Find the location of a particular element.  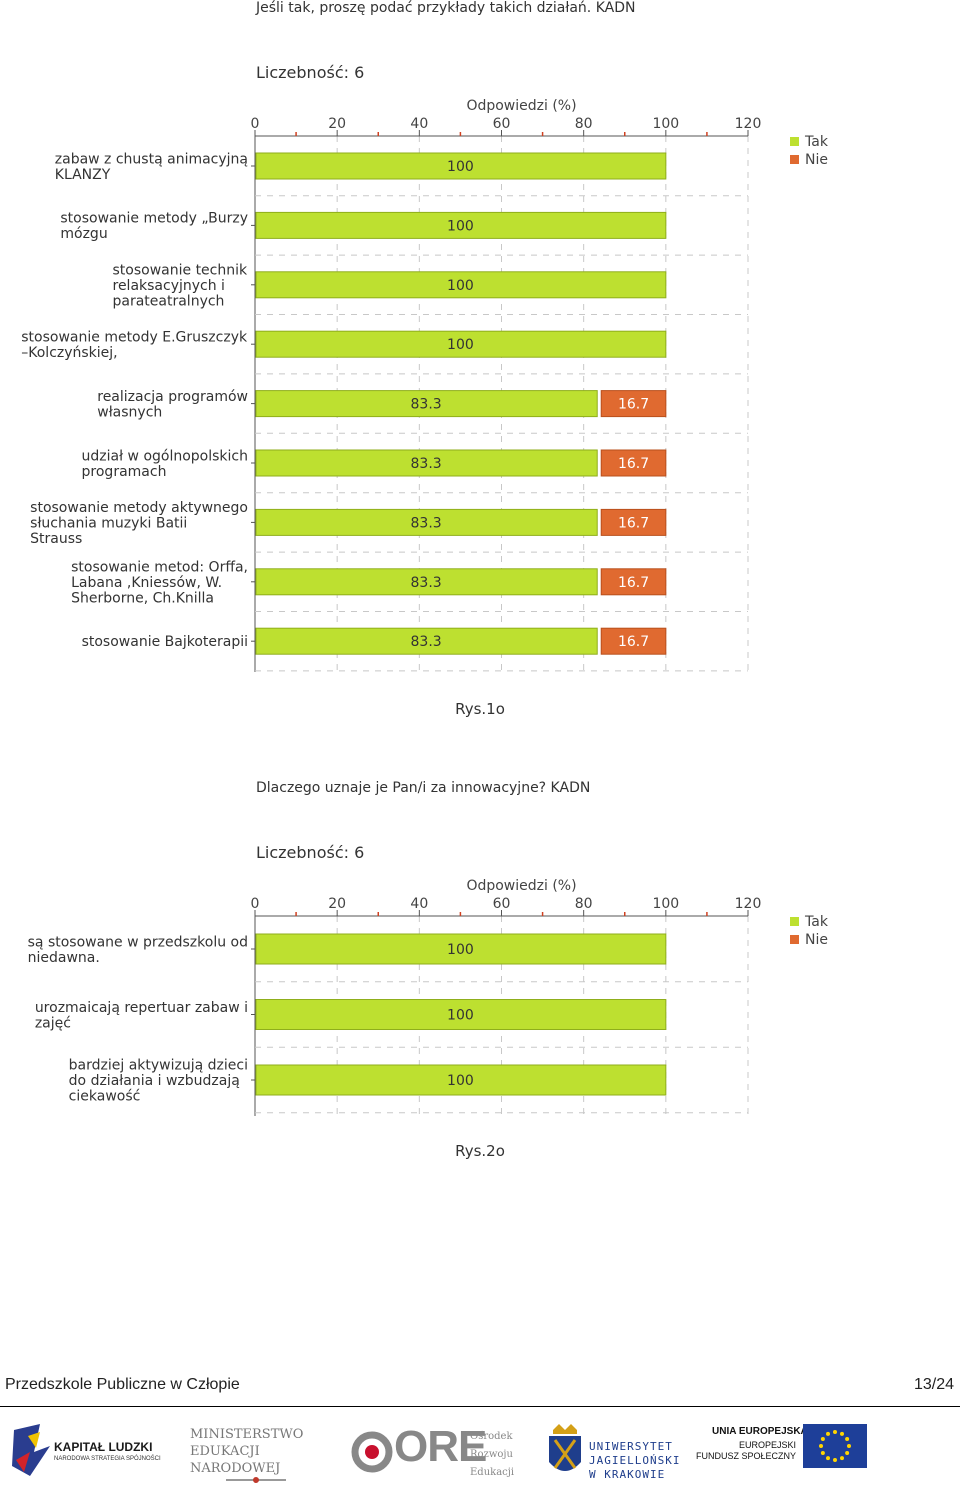

category-label-line: mózgu is located at coordinates (83, 234).